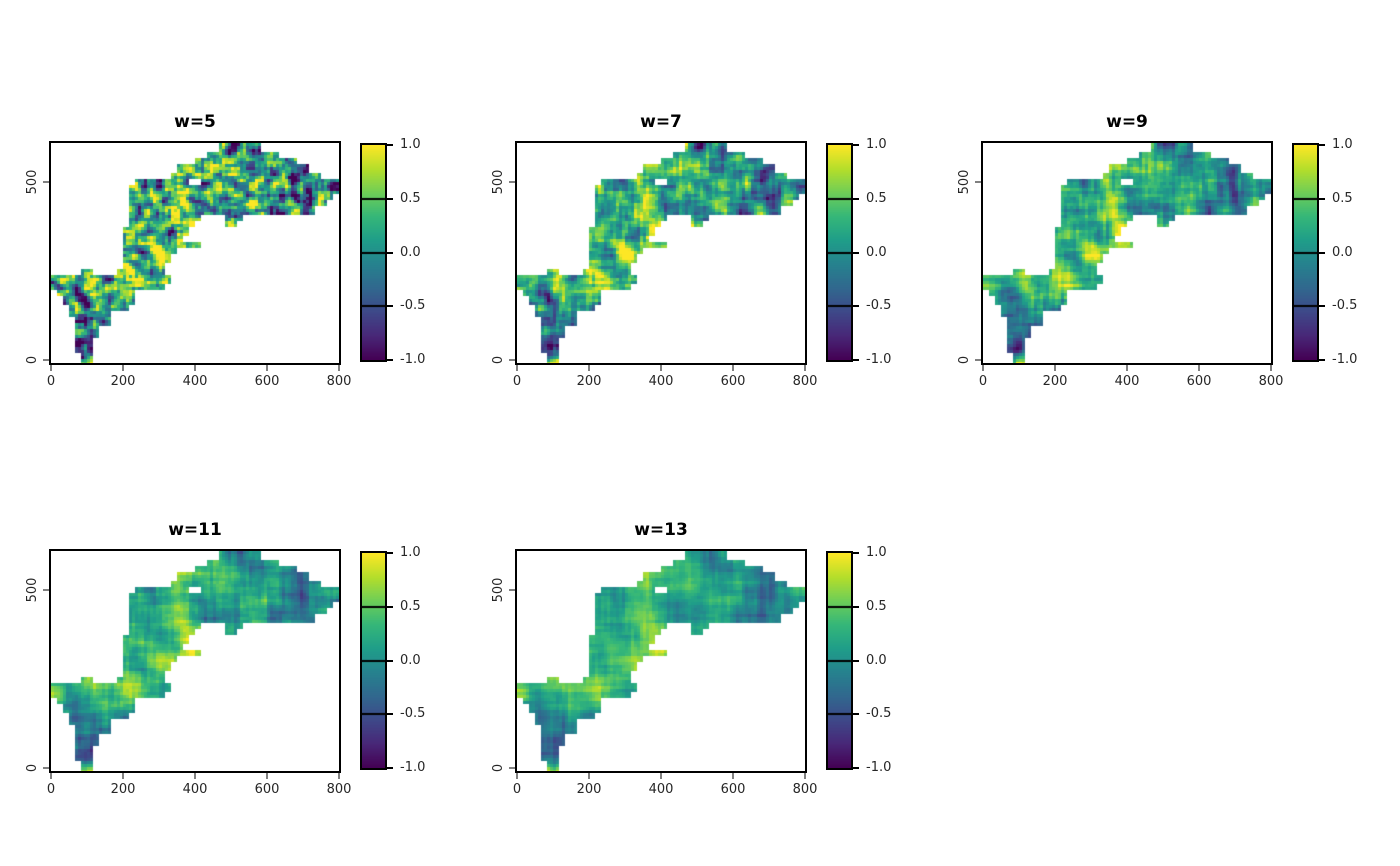  I want to click on panel-title: w=7, so click(661, 122).